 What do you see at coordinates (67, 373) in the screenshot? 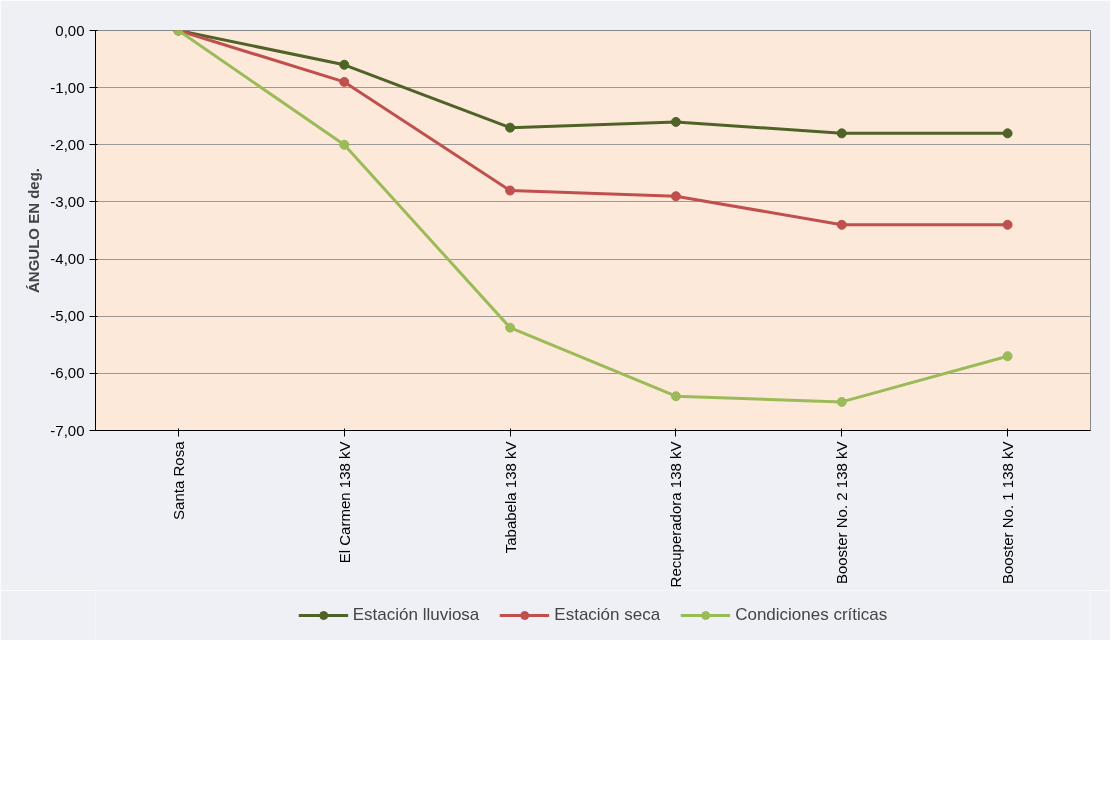
I see `y-tick-label: -6,00` at bounding box center [67, 373].